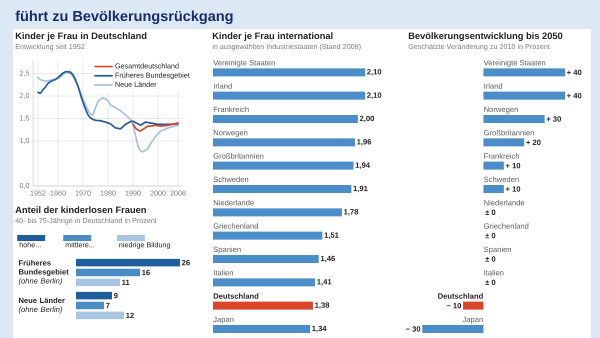  What do you see at coordinates (80, 210) in the screenshot?
I see `chart-title: Anteil der kinderlosen Frauen` at bounding box center [80, 210].